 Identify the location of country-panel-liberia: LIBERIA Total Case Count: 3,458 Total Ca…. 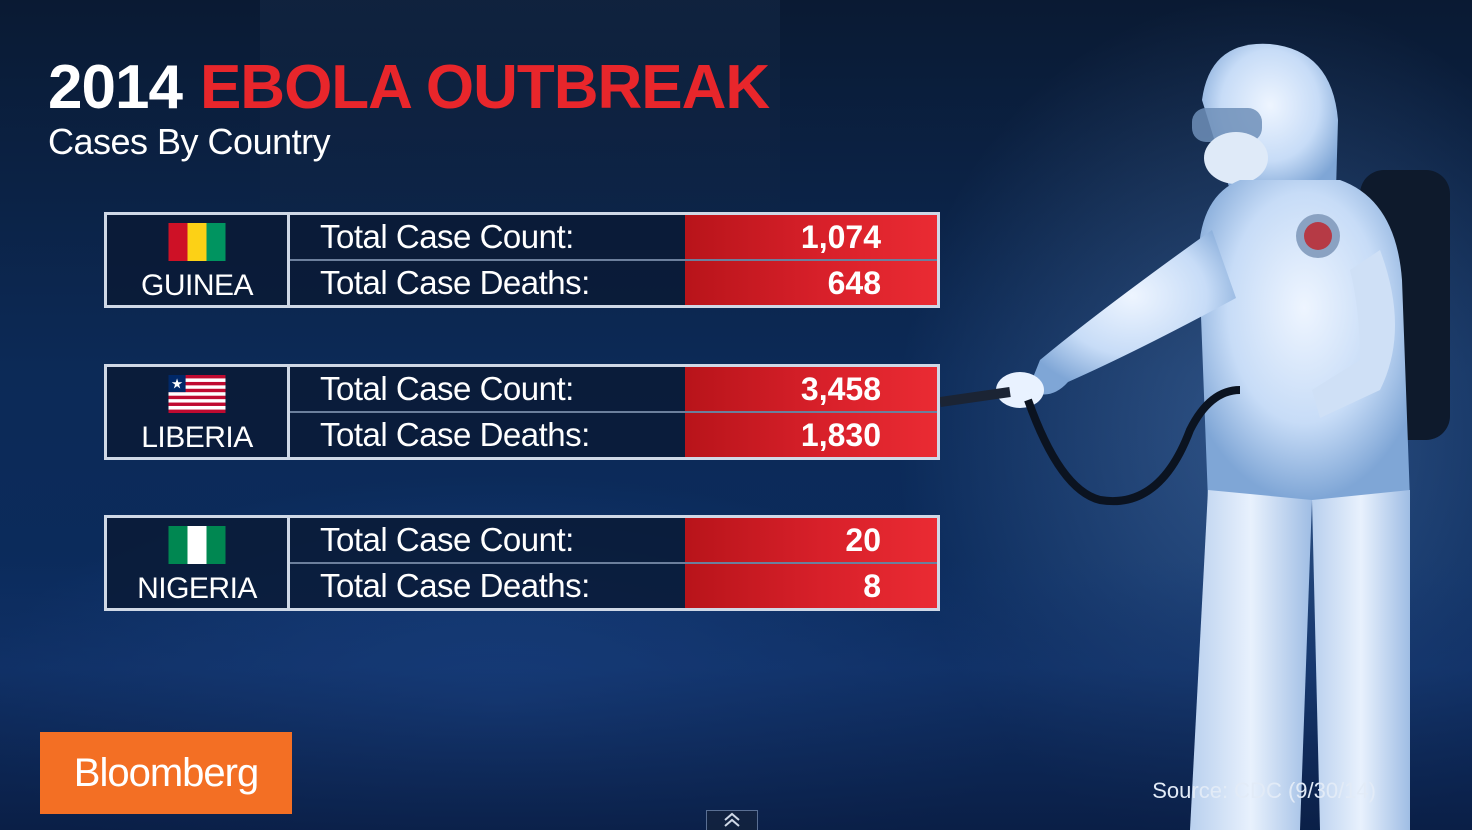
(522, 412).